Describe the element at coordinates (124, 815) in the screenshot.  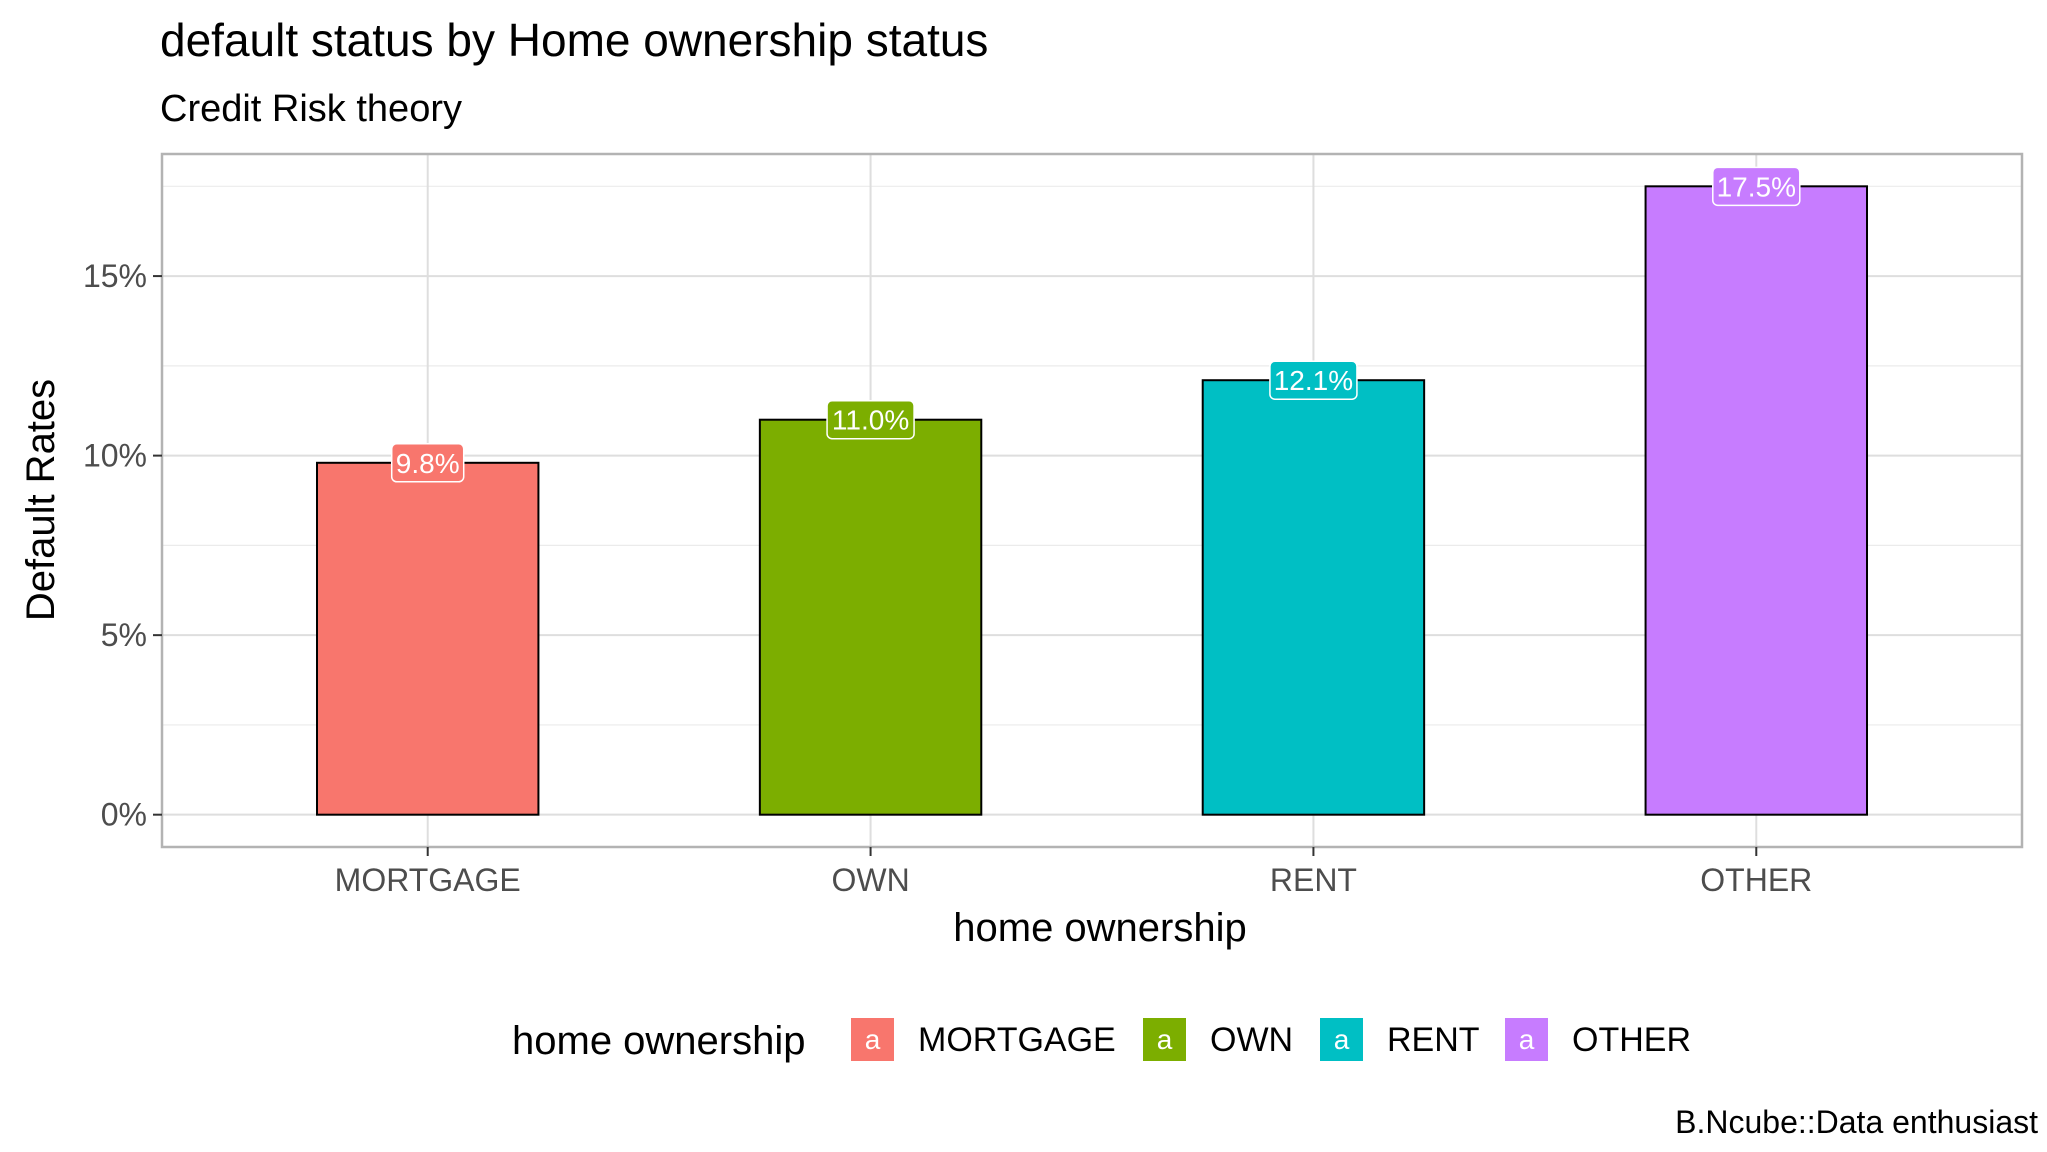
I see `y-tick-label: 0%` at that location.